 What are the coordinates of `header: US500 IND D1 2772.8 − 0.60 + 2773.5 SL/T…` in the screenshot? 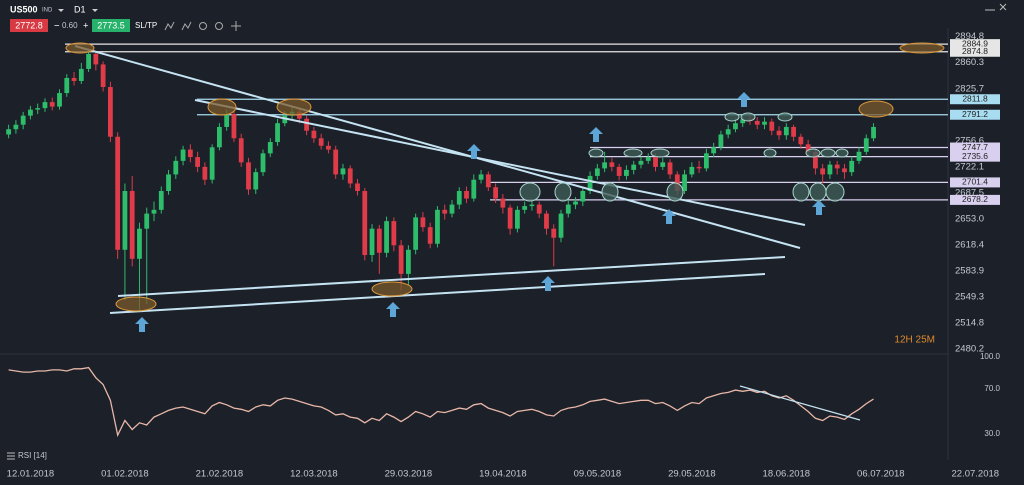 It's located at (125, 18).